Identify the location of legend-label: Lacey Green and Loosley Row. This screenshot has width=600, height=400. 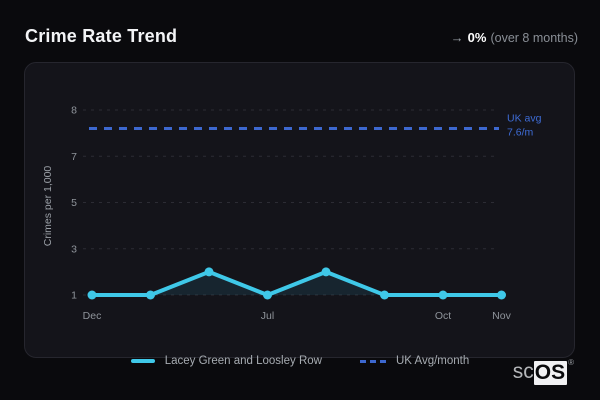
(243, 361).